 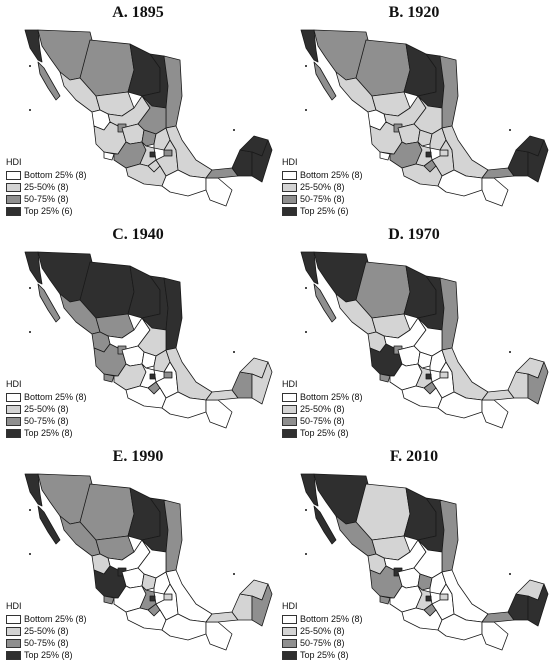 I want to click on legend-label: Top 25% (6), so click(x=324, y=211).